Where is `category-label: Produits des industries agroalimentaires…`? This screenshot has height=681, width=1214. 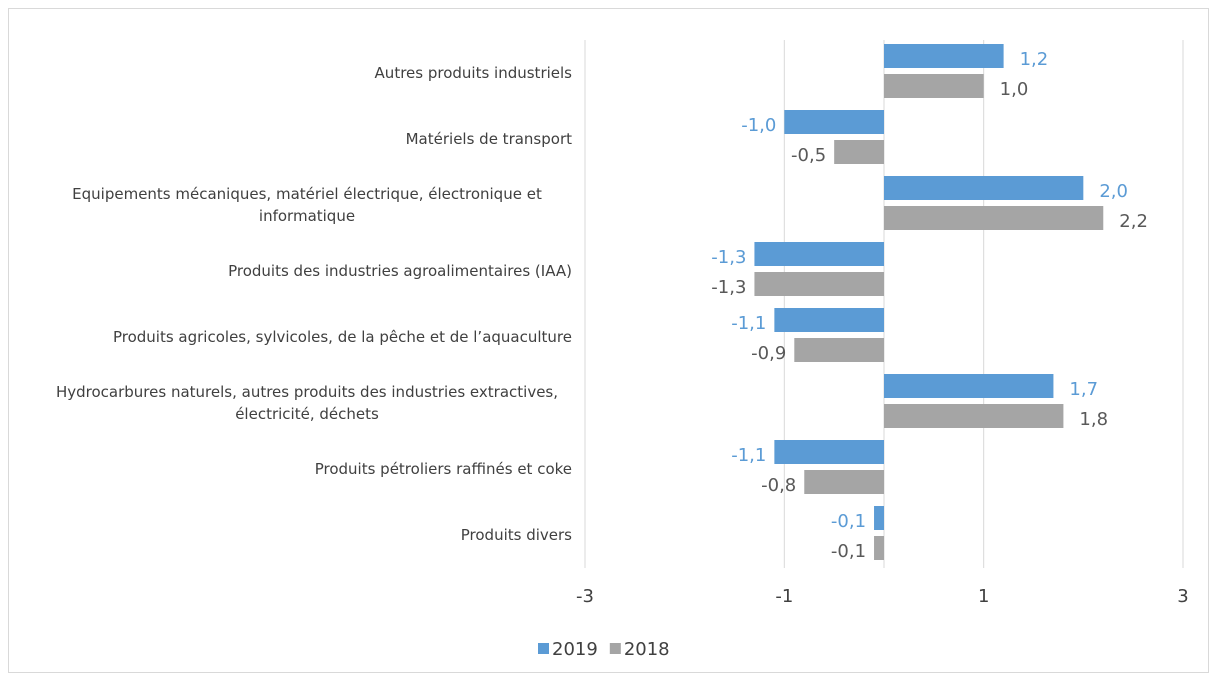
category-label: Produits des industries agroalimentaires… is located at coordinates (292, 271).